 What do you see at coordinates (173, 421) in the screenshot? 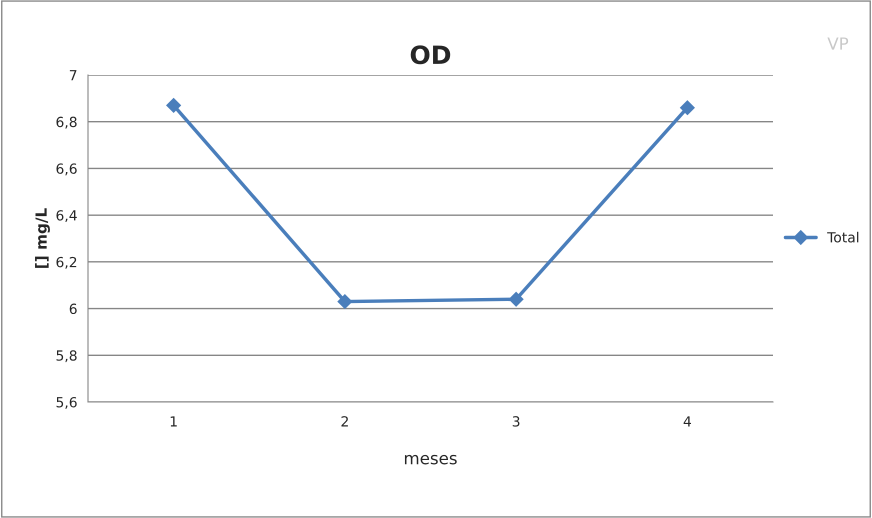
I see `x-tick-label: 1` at bounding box center [173, 421].